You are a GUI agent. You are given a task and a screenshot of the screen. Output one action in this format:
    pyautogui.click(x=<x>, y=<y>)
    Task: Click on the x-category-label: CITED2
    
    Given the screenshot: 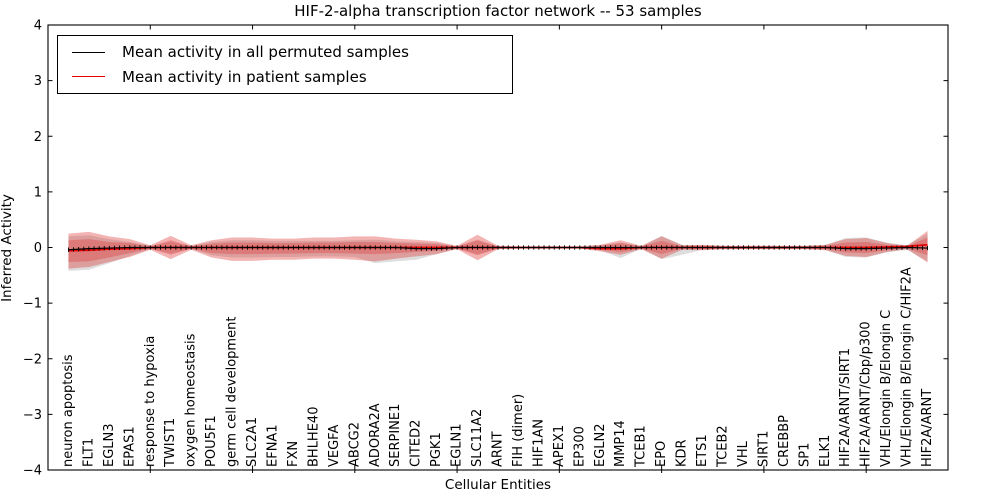 What is the action you would take?
    pyautogui.click(x=416, y=443)
    